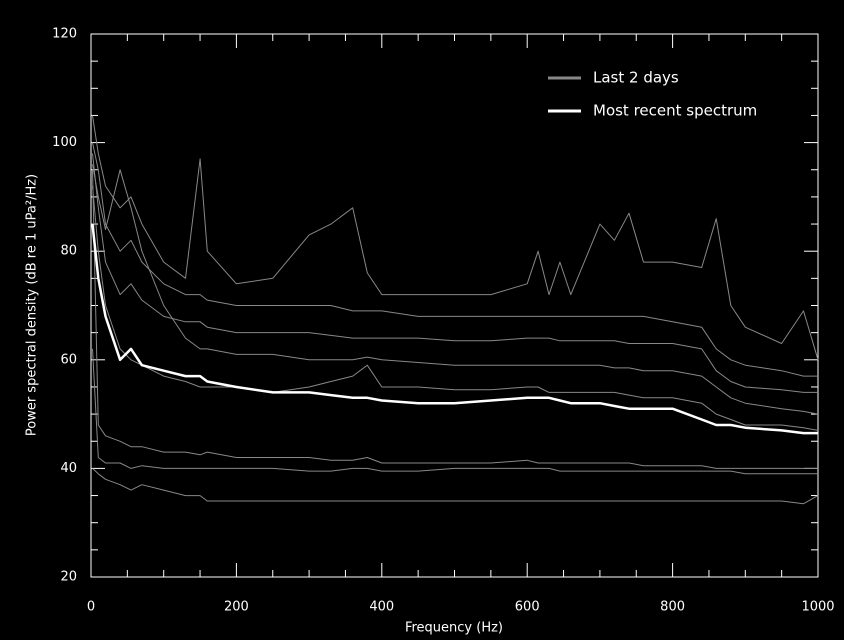 Image resolution: width=844 pixels, height=640 pixels. Describe the element at coordinates (527, 607) in the screenshot. I see `x-tick-label: 600` at that location.